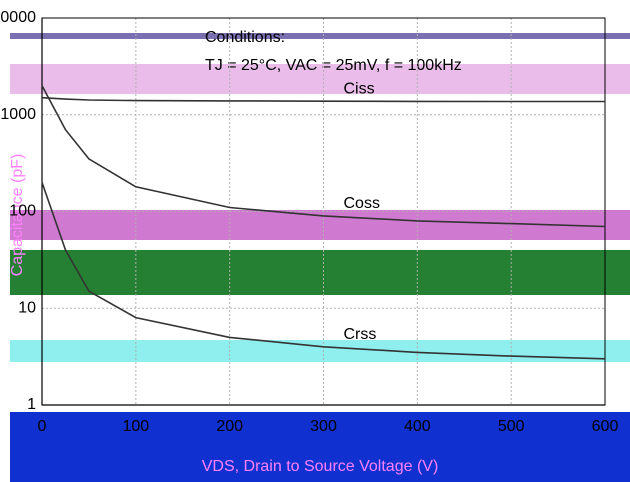  Describe the element at coordinates (18, 114) in the screenshot. I see `y-tick-label: 1000` at that location.